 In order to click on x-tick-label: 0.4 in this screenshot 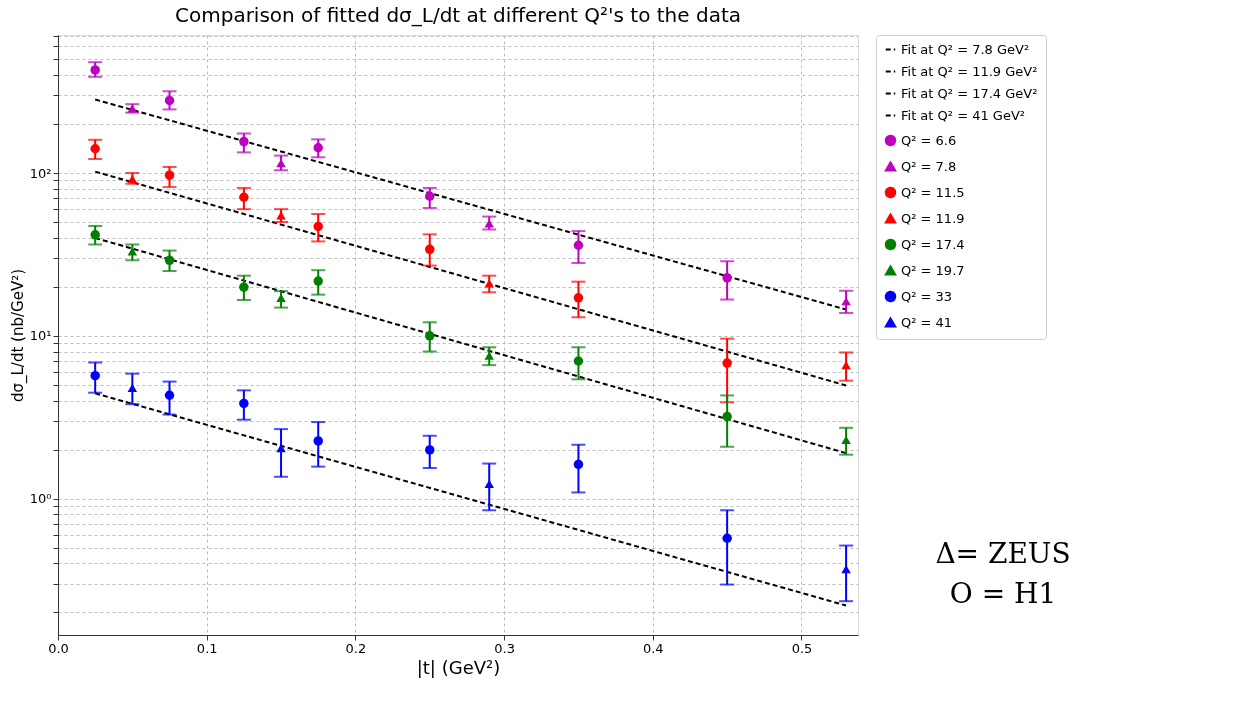, I will do `click(653, 648)`.